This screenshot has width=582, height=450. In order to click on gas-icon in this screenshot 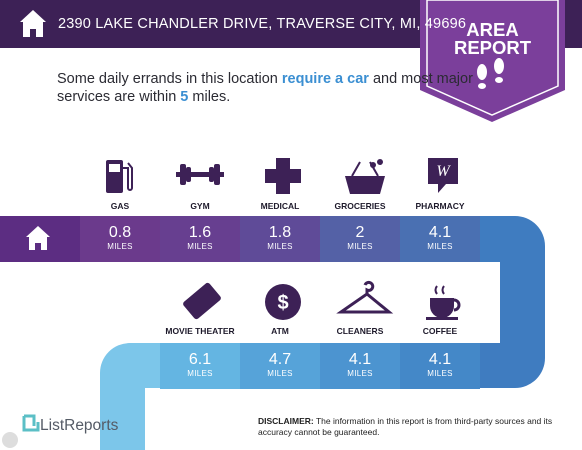, I will do `click(119, 176)`.